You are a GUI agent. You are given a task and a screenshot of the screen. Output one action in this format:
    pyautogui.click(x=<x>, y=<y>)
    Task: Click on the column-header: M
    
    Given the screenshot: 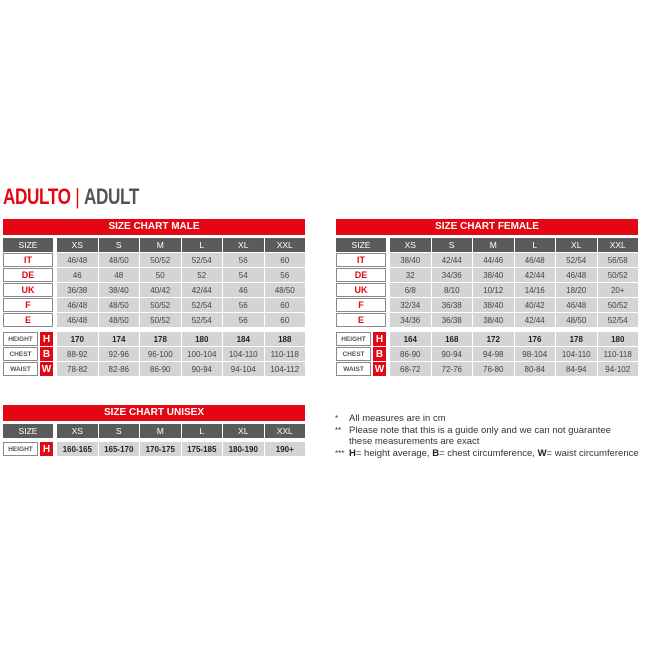 What is the action you would take?
    pyautogui.click(x=160, y=431)
    